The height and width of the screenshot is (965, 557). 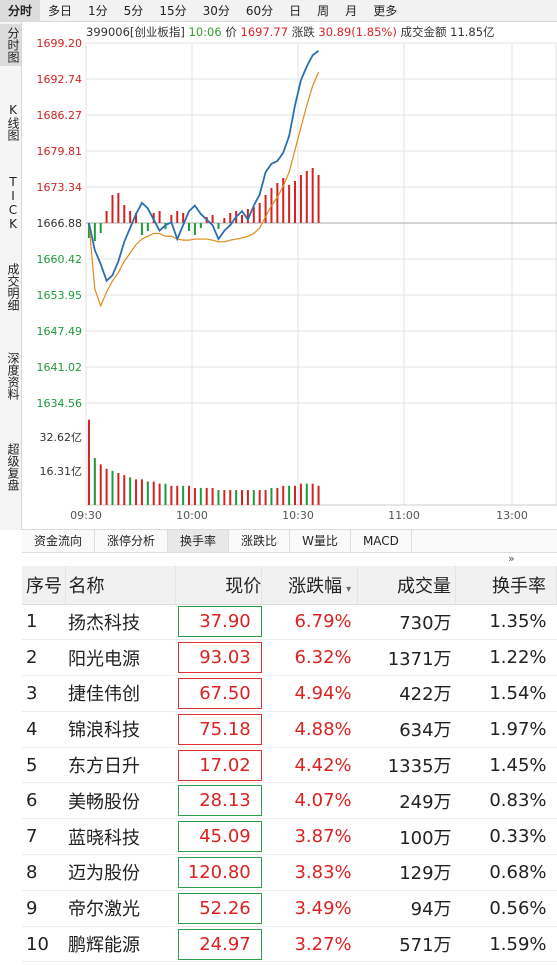 I want to click on row-price-cell: 75.18, so click(x=218, y=729).